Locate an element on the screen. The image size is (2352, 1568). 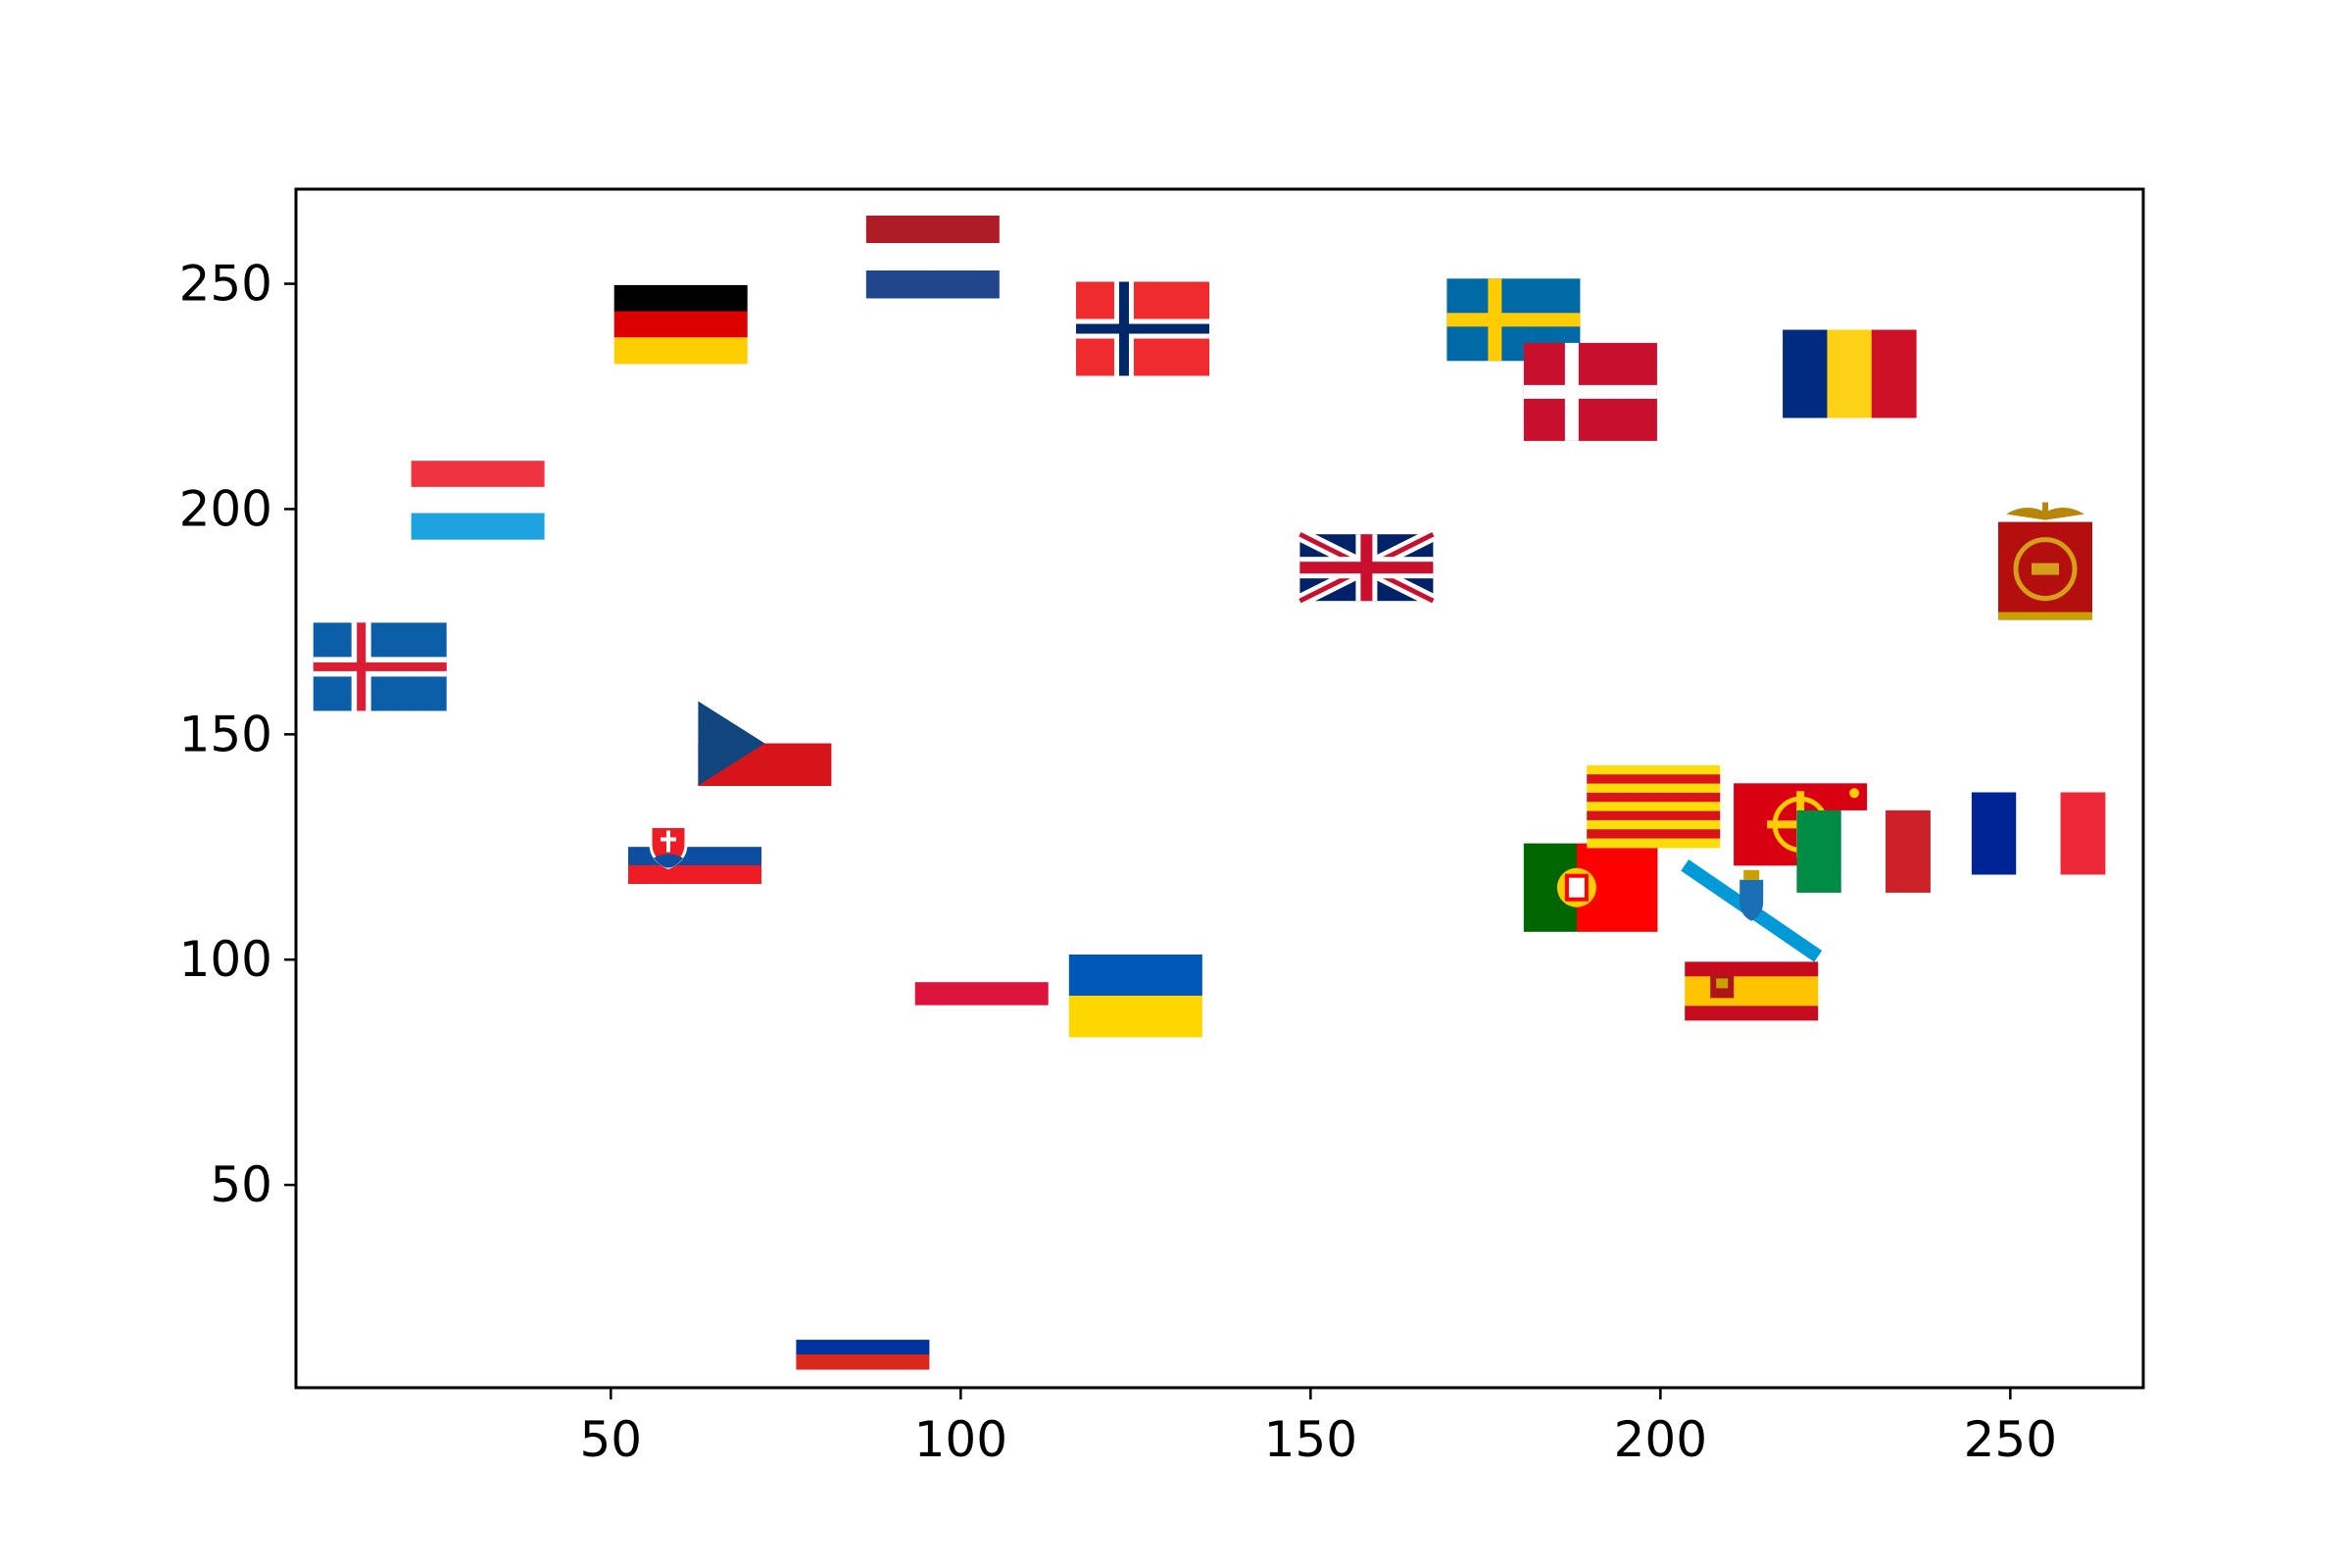
flag-netherlands is located at coordinates (932, 257).